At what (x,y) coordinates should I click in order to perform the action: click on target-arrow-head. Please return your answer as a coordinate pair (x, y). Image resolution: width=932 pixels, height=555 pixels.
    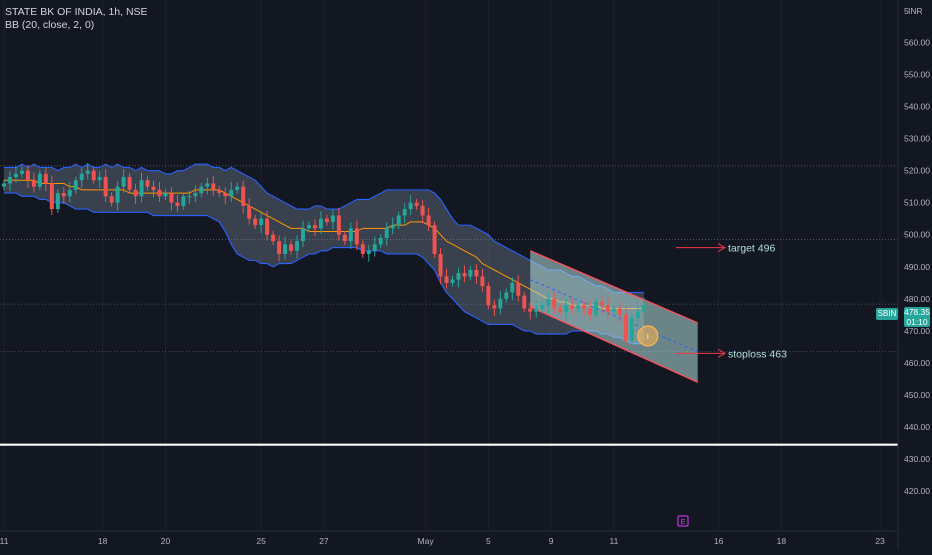
    Looking at the image, I should click on (722, 247).